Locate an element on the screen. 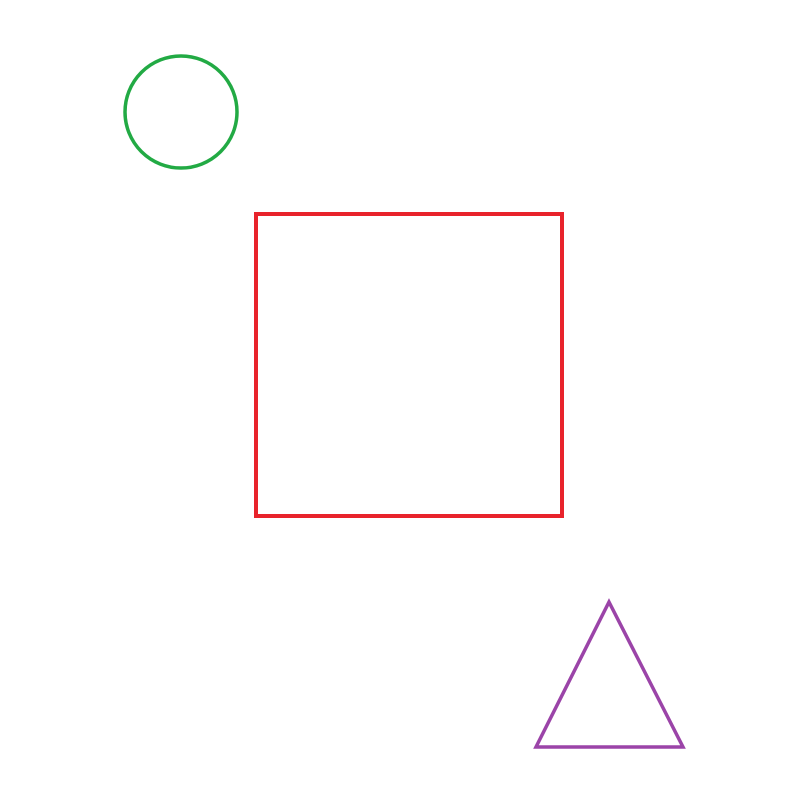 The height and width of the screenshot is (800, 800). purple-triangle is located at coordinates (609, 673).